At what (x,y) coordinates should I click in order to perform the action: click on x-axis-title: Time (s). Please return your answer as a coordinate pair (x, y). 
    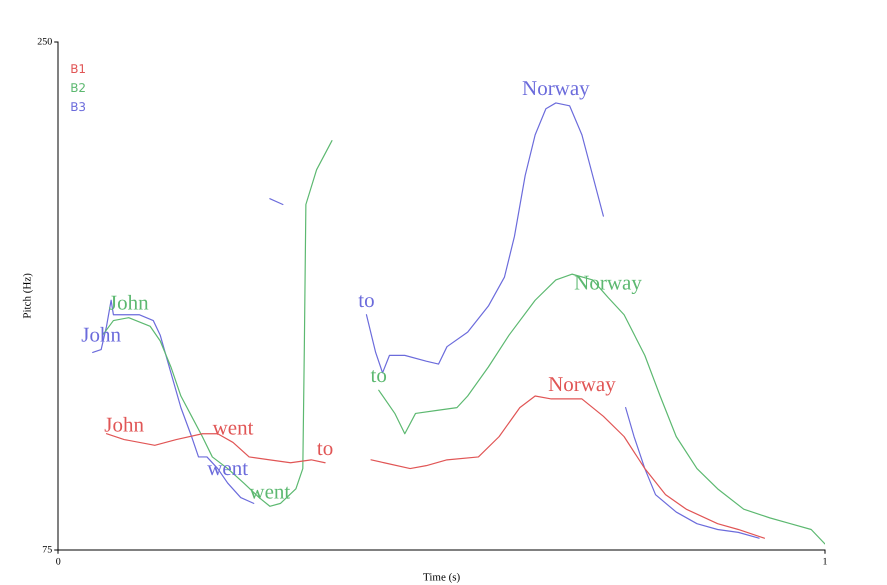
    Looking at the image, I should click on (442, 577).